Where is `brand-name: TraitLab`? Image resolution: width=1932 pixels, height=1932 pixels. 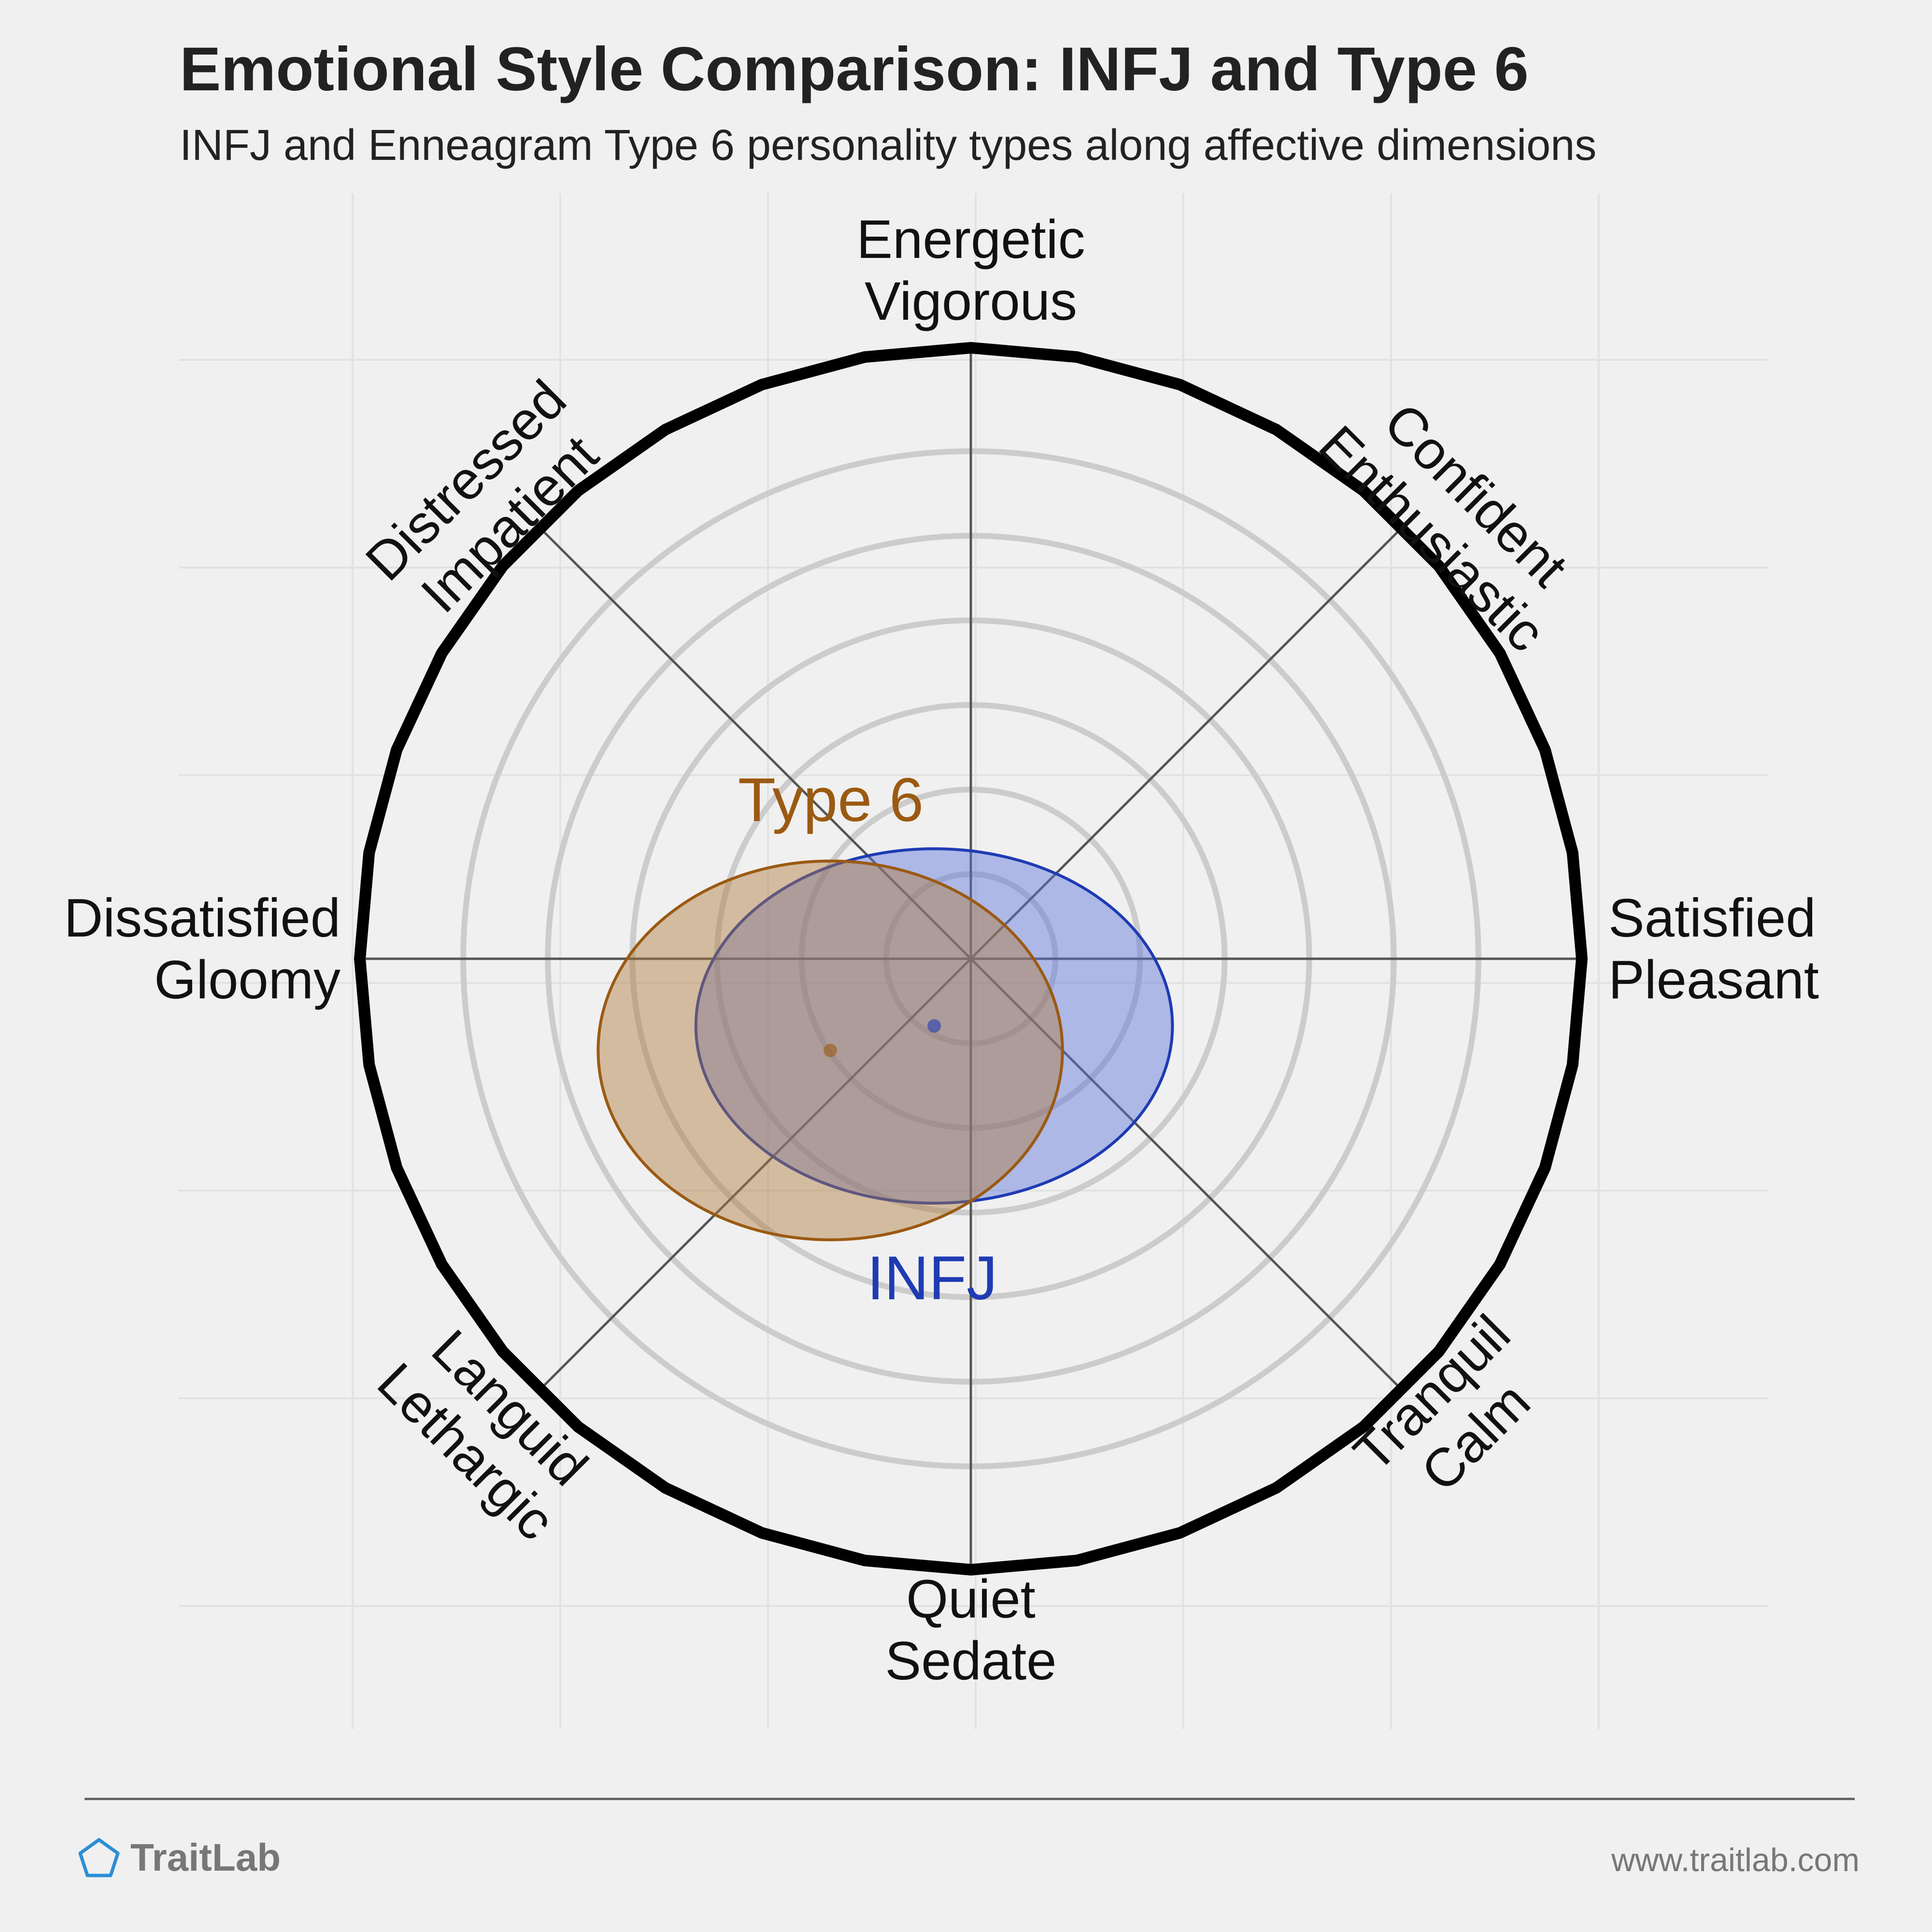 brand-name: TraitLab is located at coordinates (205, 1857).